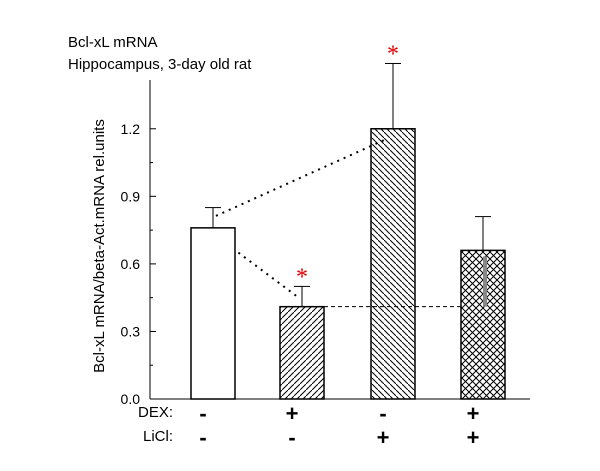  What do you see at coordinates (131, 264) in the screenshot?
I see `y-tick-label: 0.6` at bounding box center [131, 264].